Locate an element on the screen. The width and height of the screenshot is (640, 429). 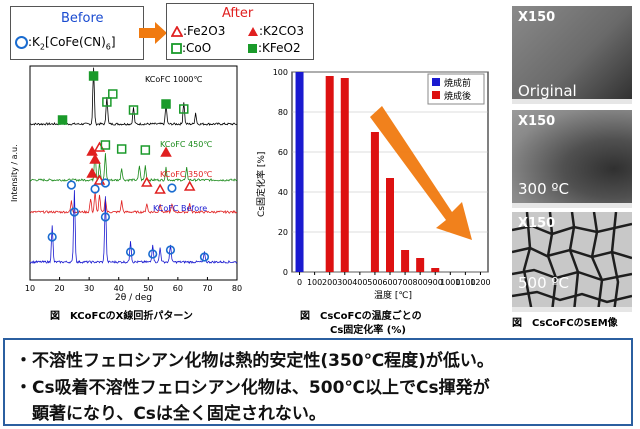
xrd-x-tick-label: 10 is located at coordinates (30, 288).